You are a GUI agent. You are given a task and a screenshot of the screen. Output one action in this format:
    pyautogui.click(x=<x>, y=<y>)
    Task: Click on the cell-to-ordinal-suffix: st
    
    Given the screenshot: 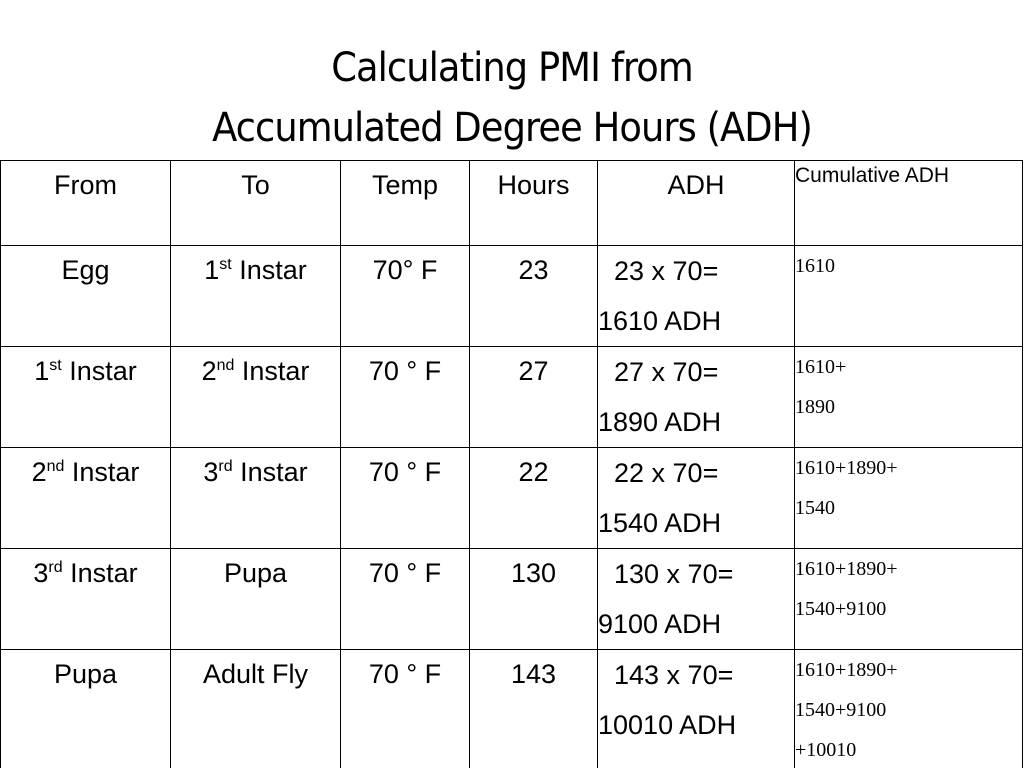 What is the action you would take?
    pyautogui.click(x=225, y=264)
    